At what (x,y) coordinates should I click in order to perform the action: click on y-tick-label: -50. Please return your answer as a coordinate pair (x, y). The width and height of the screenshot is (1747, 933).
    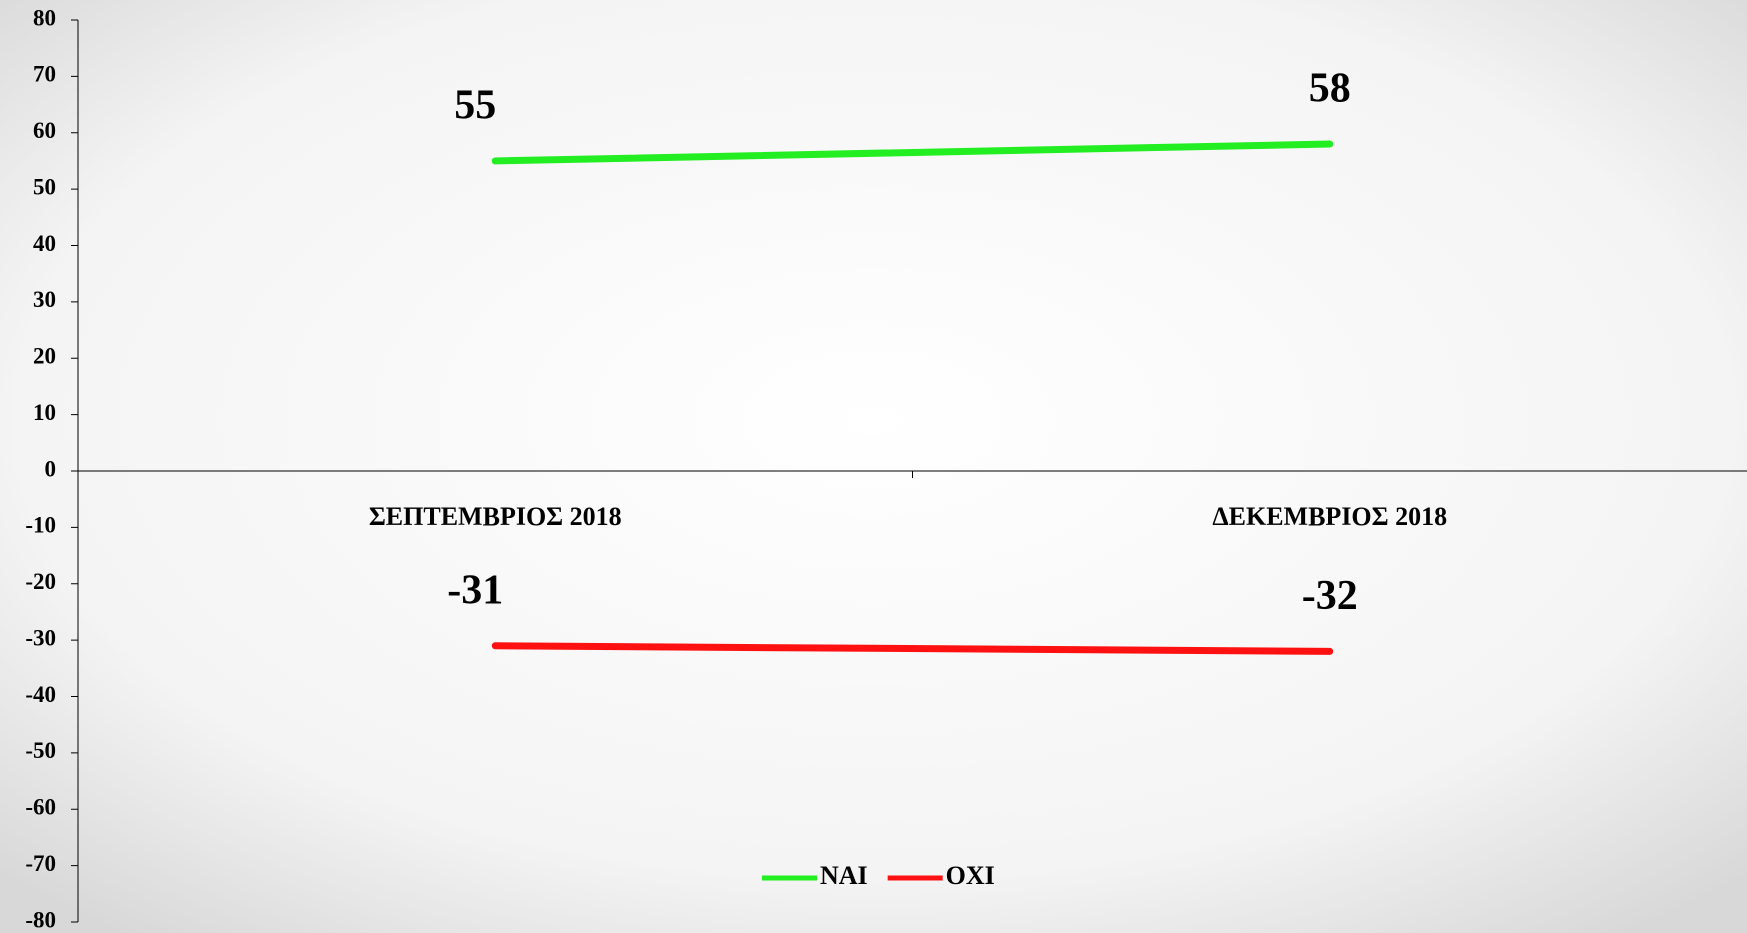
    Looking at the image, I should click on (40, 750).